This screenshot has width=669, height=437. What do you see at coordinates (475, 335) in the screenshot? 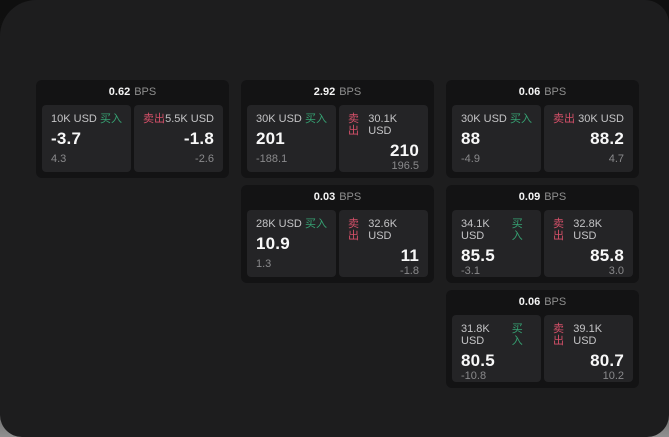
I see `buy-notional: 31.8K USD` at bounding box center [475, 335].